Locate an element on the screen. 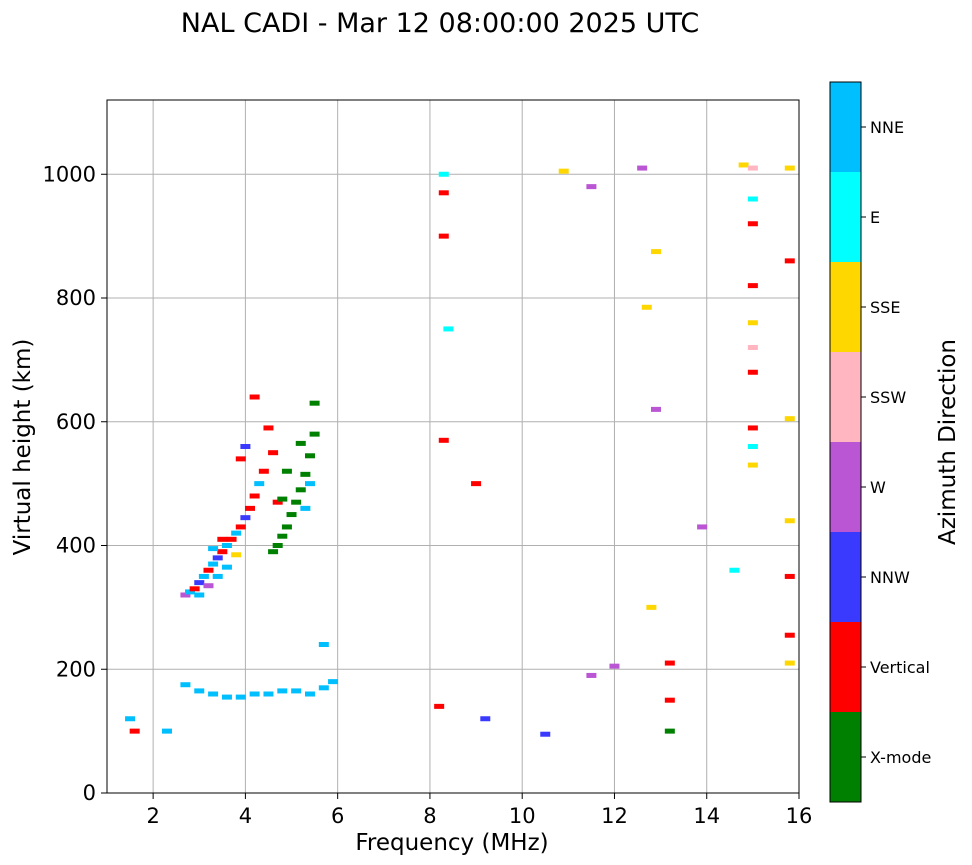 The width and height of the screenshot is (972, 865). x-tick-label: 2 is located at coordinates (152, 816).